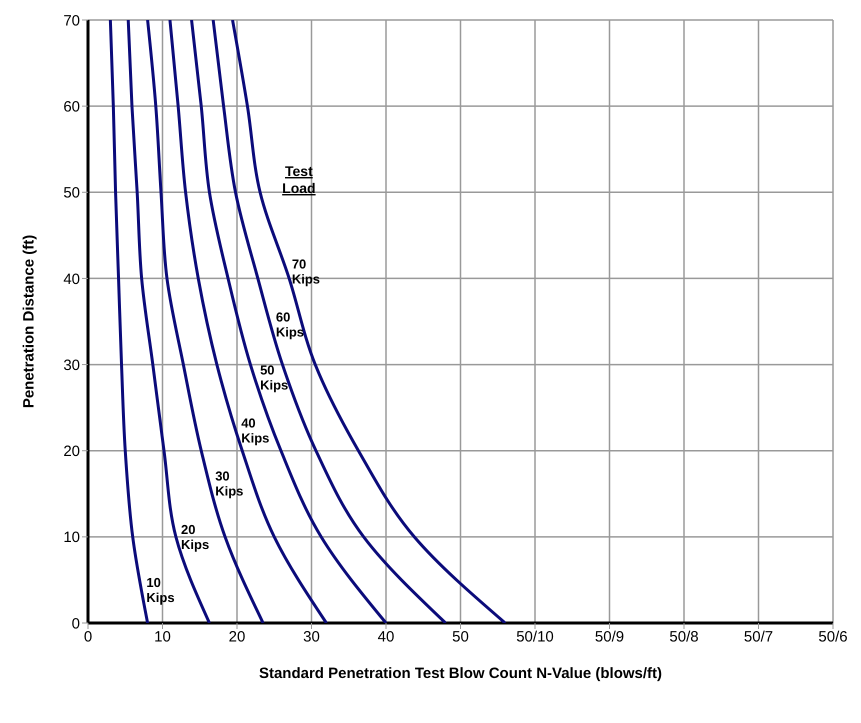  What do you see at coordinates (71, 279) in the screenshot?
I see `y-tick-label: 40` at bounding box center [71, 279].